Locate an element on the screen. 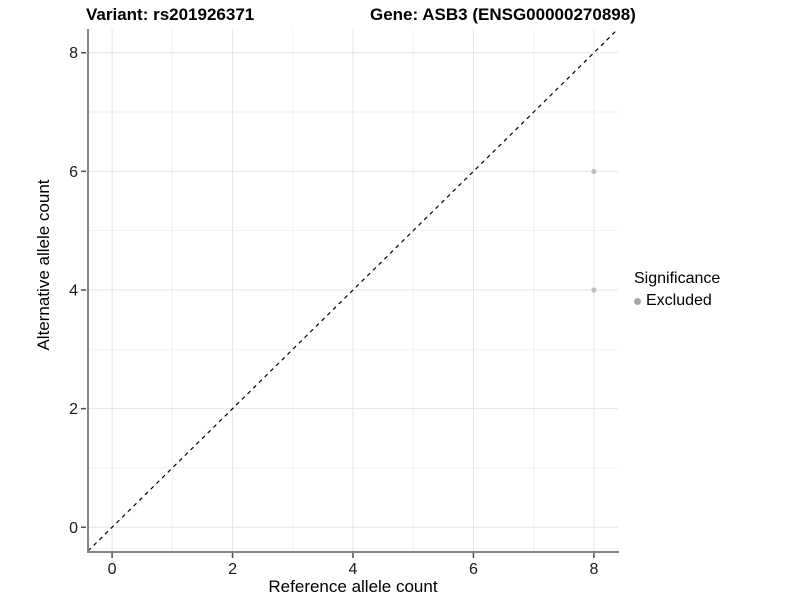  x-axis-title: Reference allele count is located at coordinates (353, 586).